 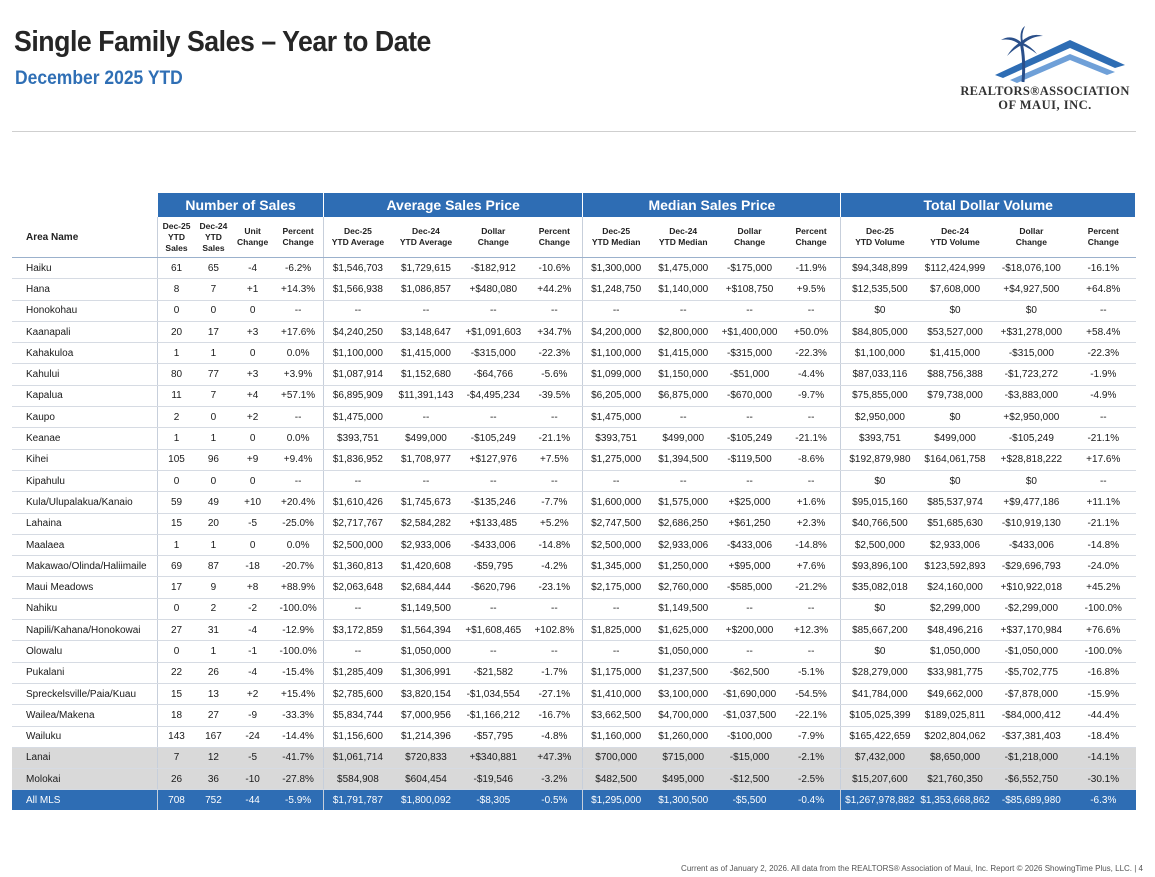 What do you see at coordinates (222, 42) in the screenshot?
I see `page-title: Single Family Sales – Year to Date` at bounding box center [222, 42].